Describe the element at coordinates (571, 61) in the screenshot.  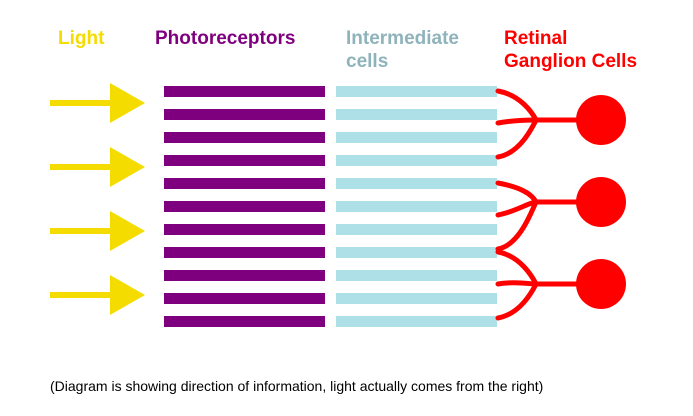
I see `label-ganglion-line2: Ganglion Cells` at that location.